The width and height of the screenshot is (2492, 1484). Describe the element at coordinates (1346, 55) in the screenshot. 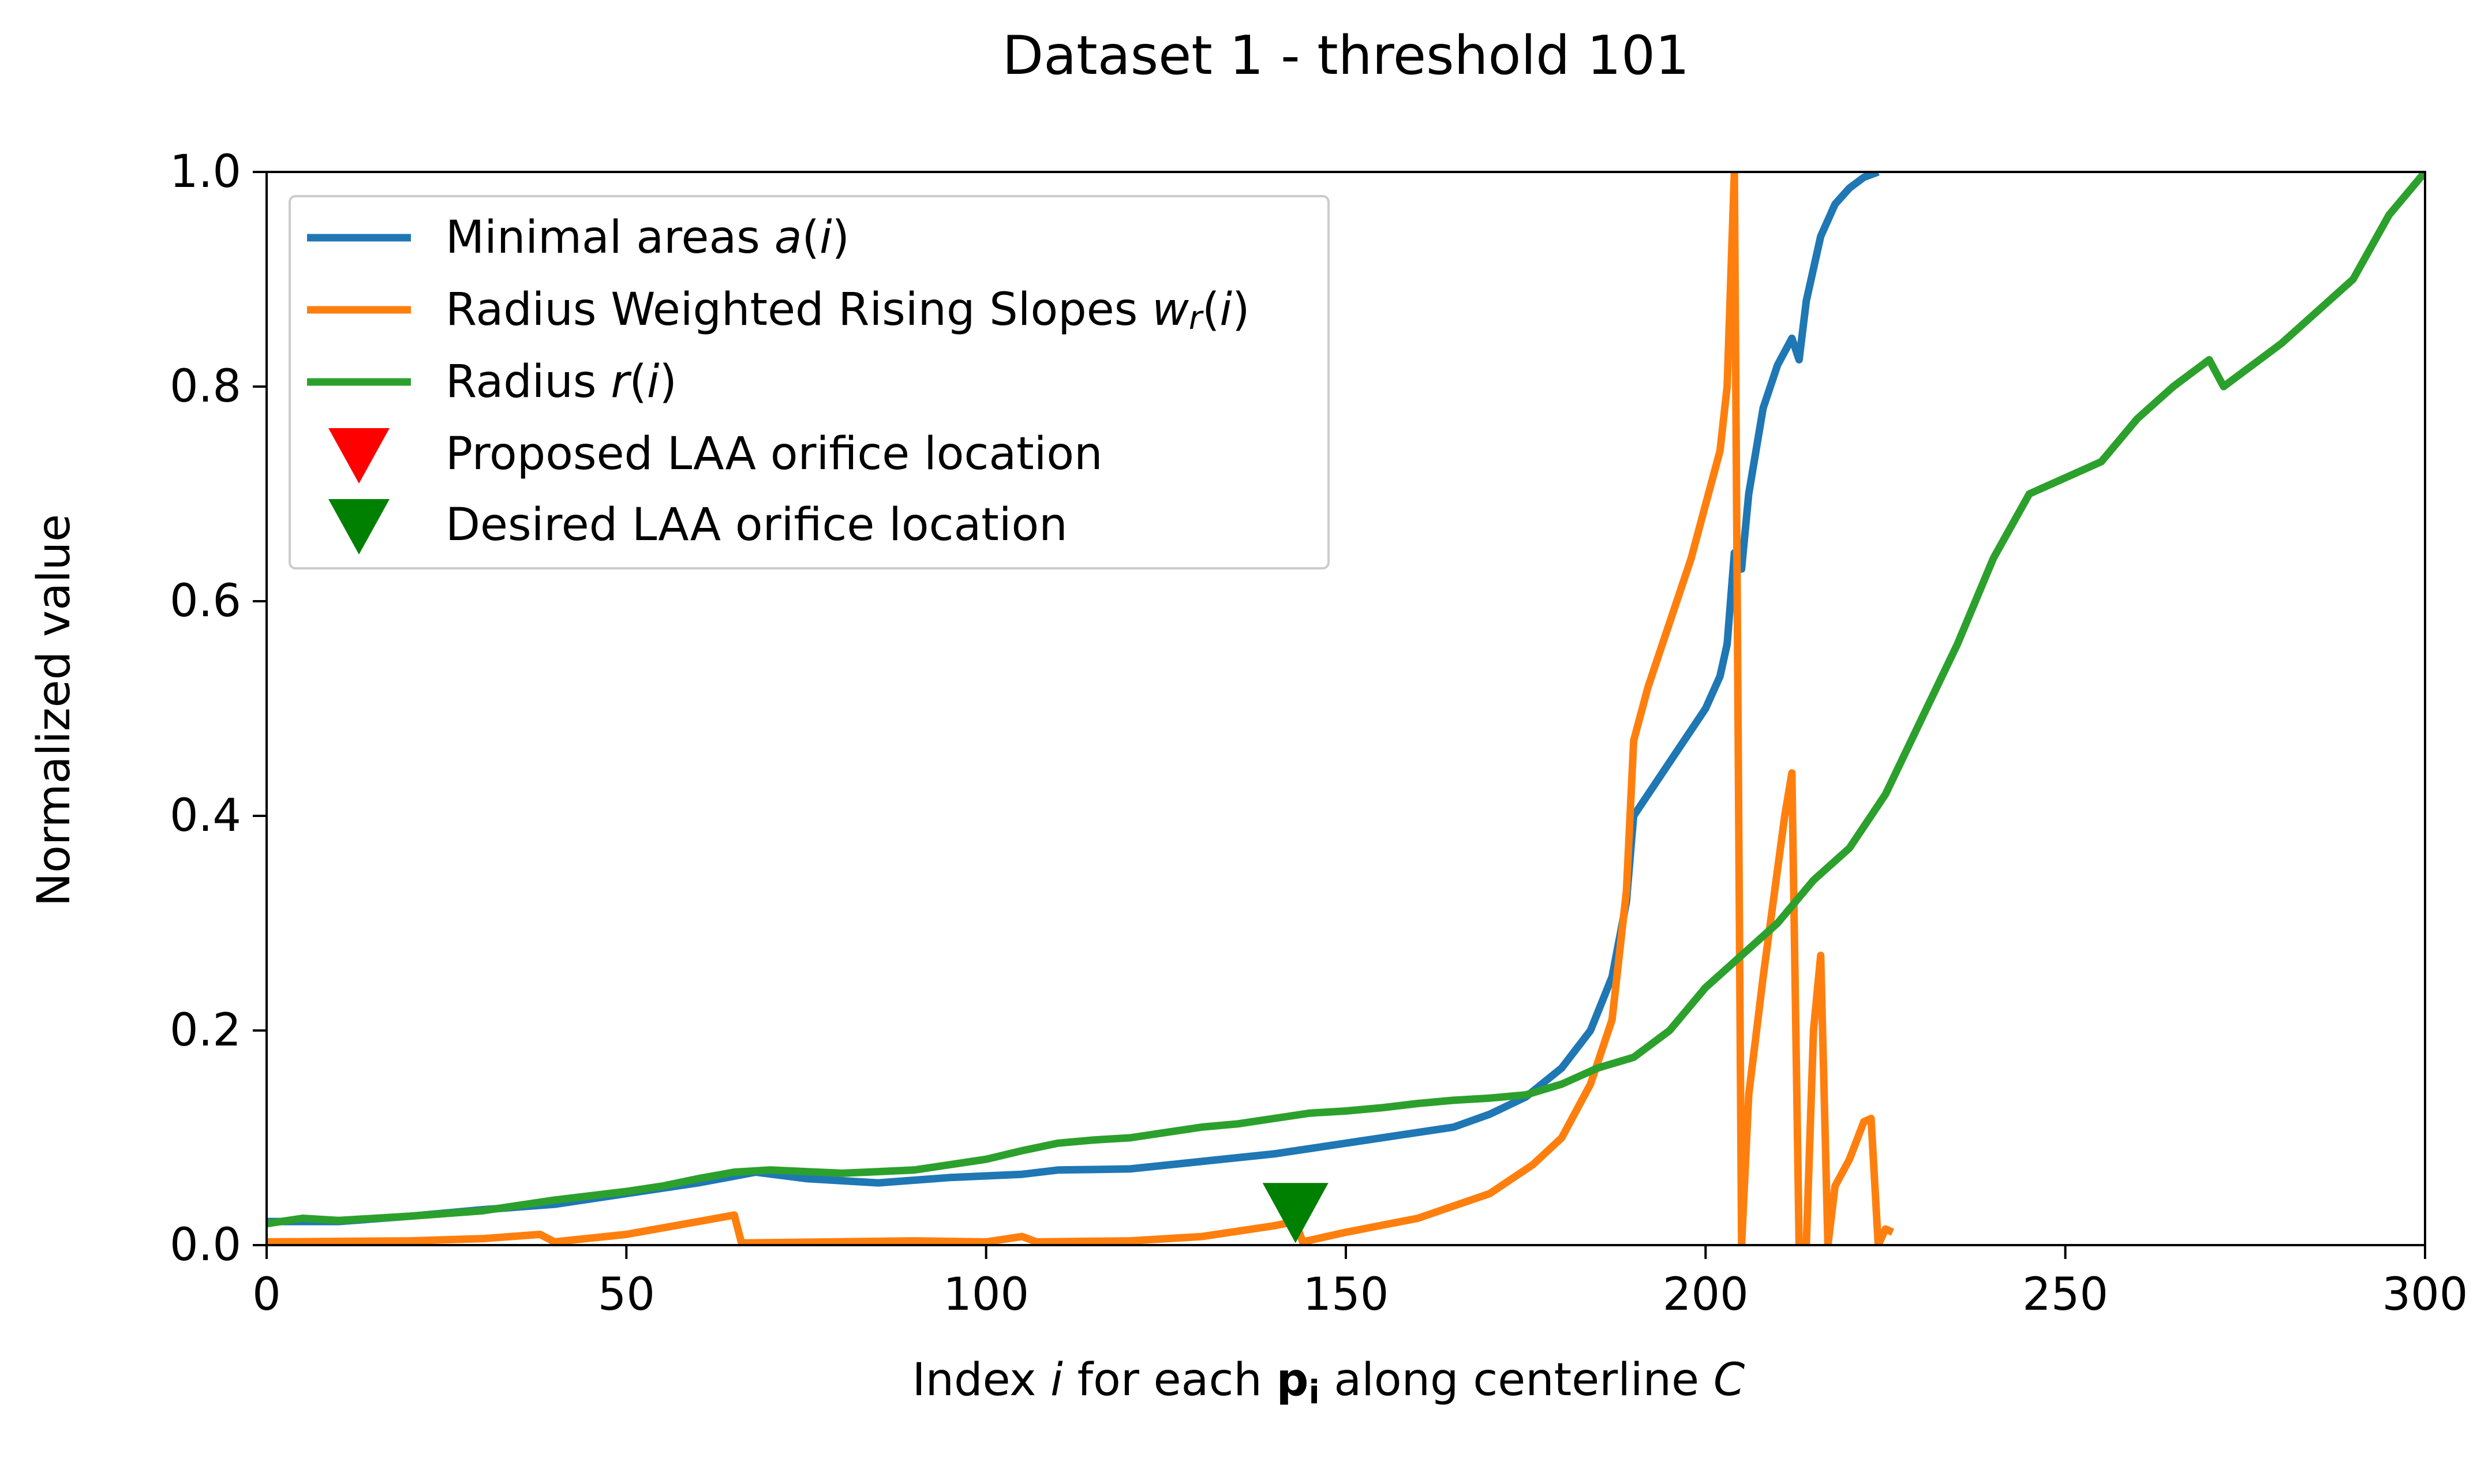

I see `chart-title: Dataset 1 - threshold 101` at that location.